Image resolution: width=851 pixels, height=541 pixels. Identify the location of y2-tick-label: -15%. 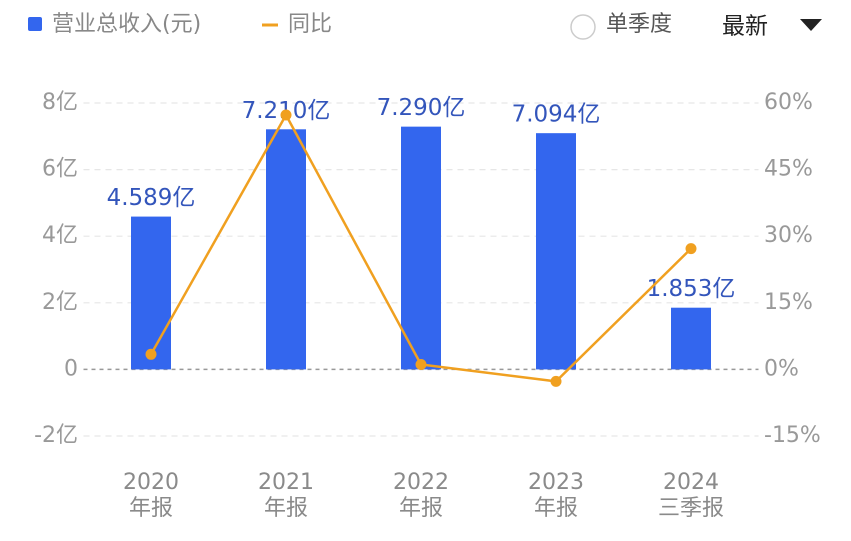
(792, 435).